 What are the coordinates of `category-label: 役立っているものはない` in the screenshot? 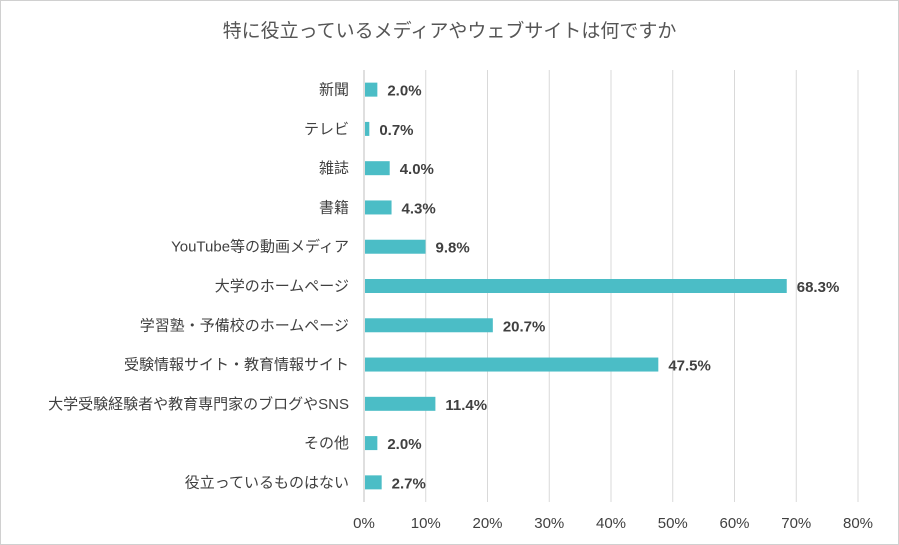 It's located at (267, 482).